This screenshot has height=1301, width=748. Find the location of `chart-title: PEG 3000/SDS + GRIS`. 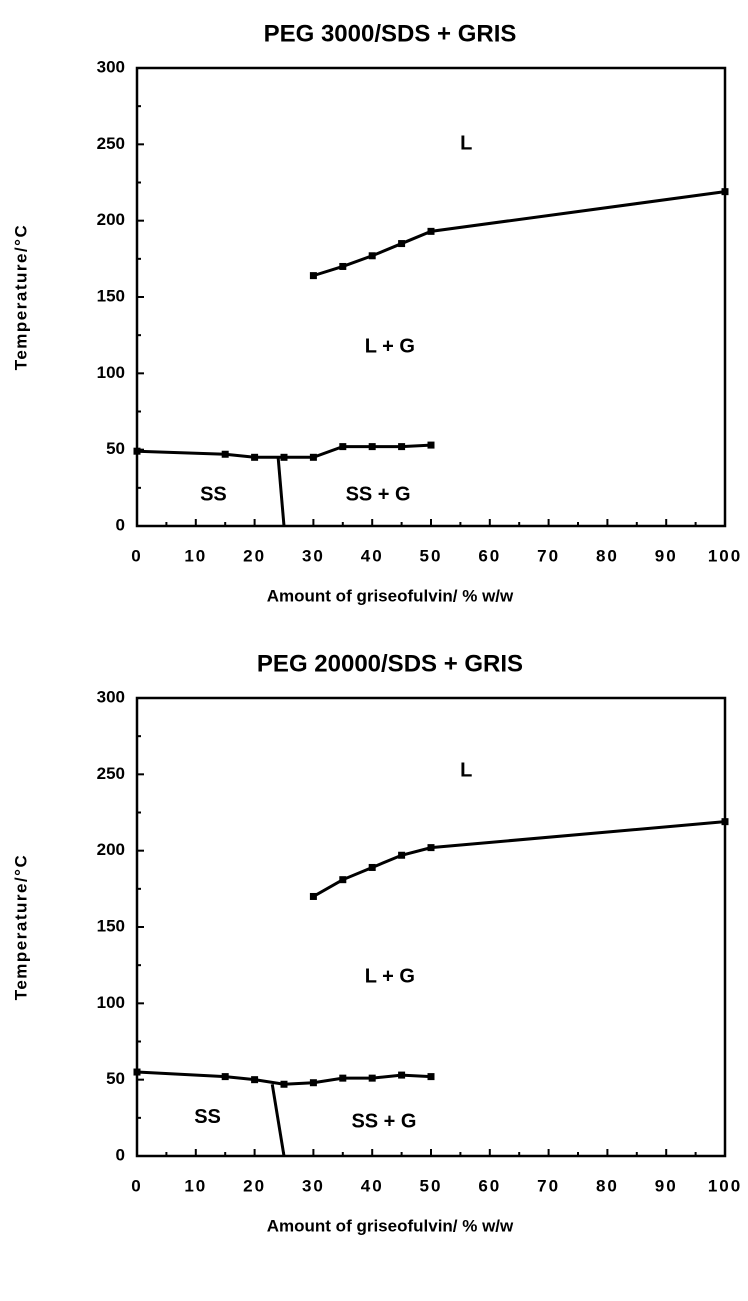

chart-title: PEG 3000/SDS + GRIS is located at coordinates (390, 33).